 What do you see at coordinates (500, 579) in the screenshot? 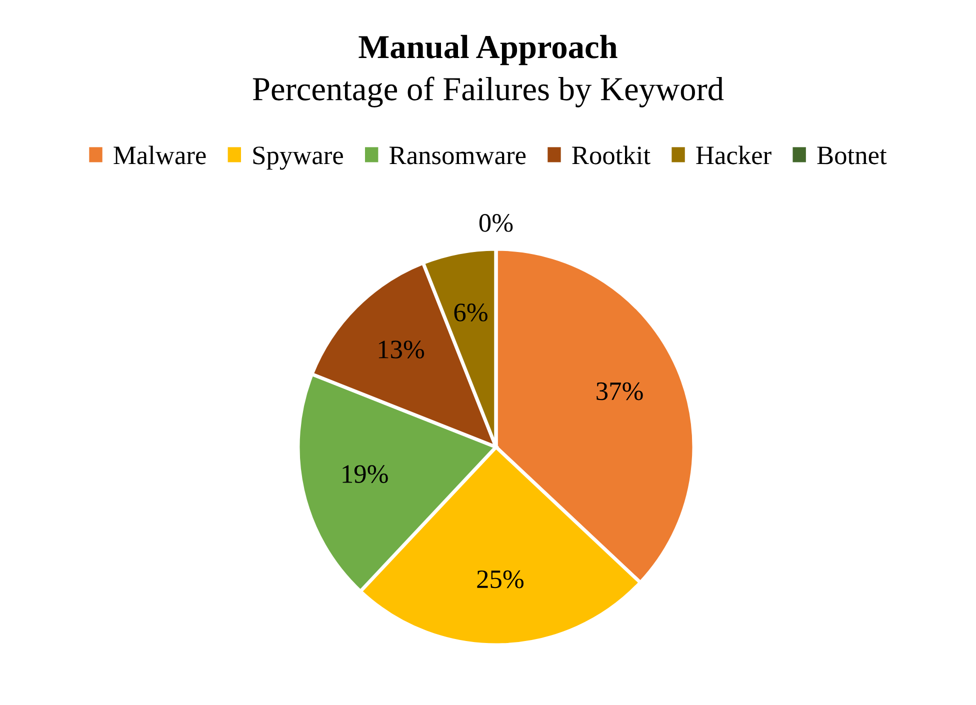
I see `data-label: 25%` at bounding box center [500, 579].